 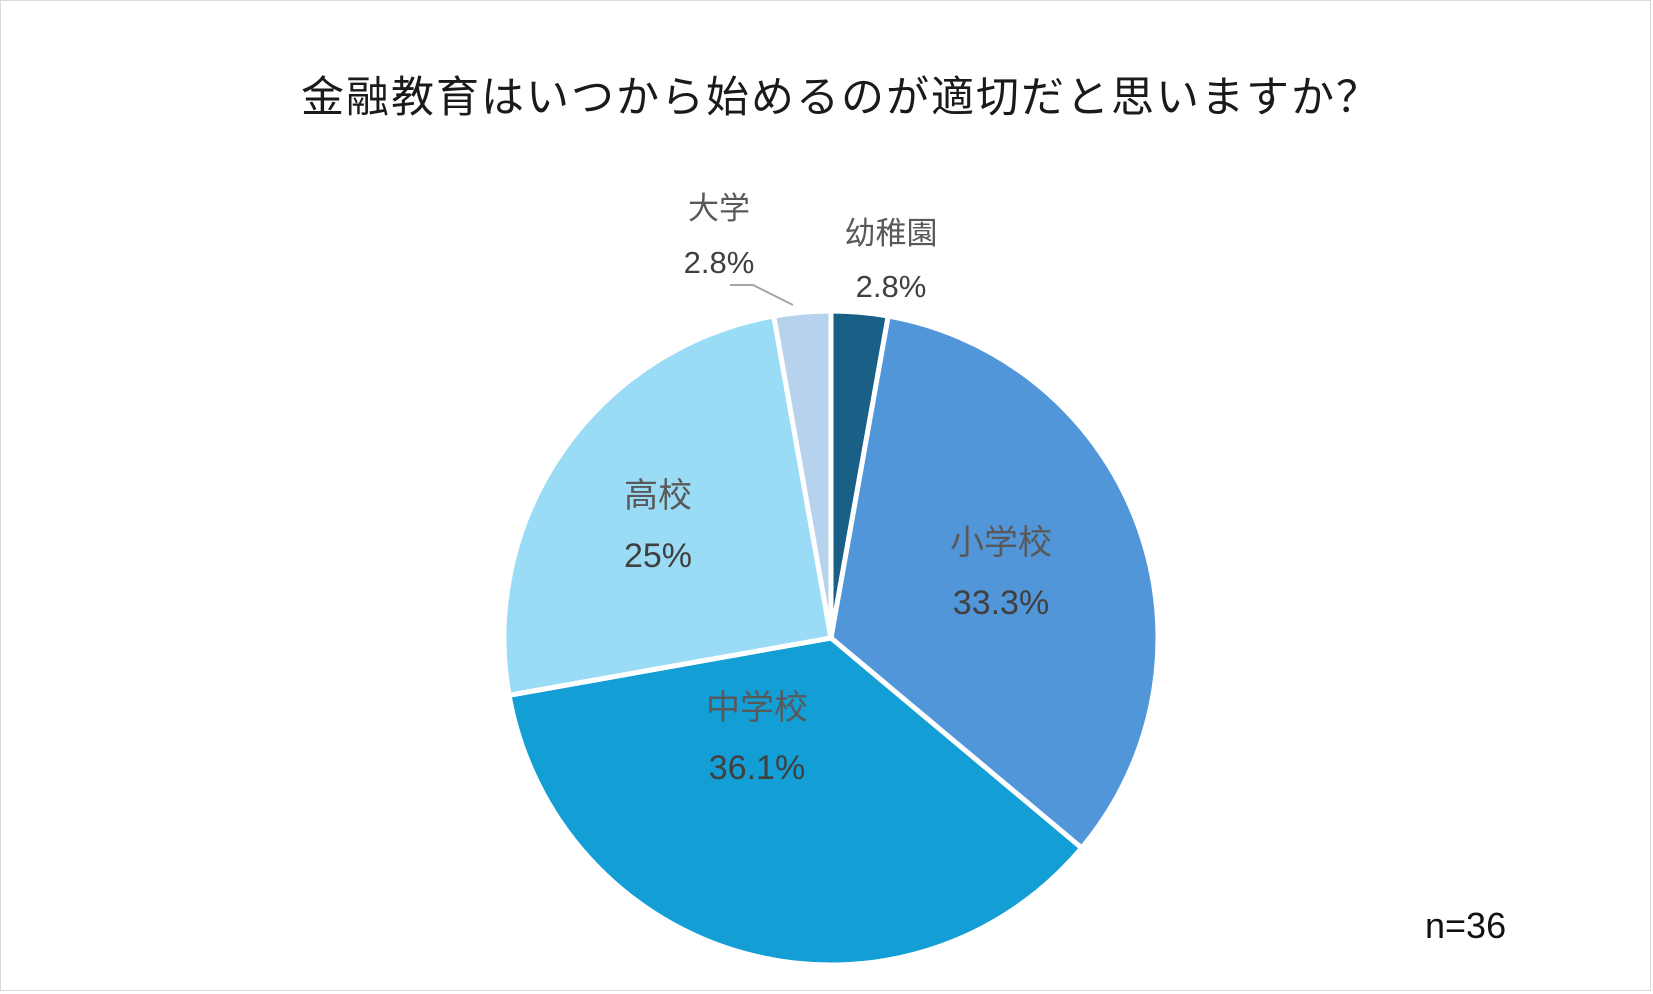 I want to click on pie-slice-high-school, so click(x=667, y=505).